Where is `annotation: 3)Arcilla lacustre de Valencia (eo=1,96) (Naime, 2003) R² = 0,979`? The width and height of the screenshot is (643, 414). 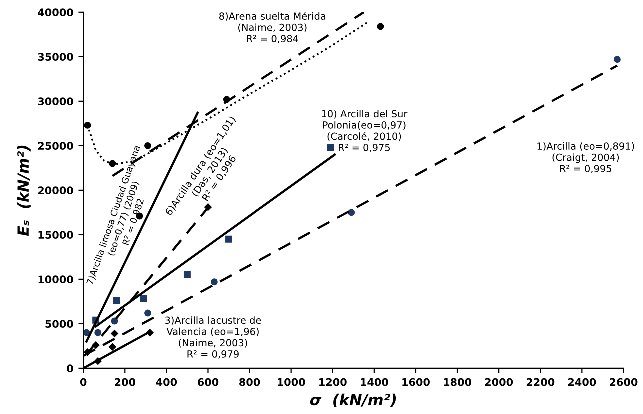
annotation: 3)Arcilla lacustre de Valencia (eo=1,96) (Naime, 2003) R² = 0,979 is located at coordinates (213, 337).